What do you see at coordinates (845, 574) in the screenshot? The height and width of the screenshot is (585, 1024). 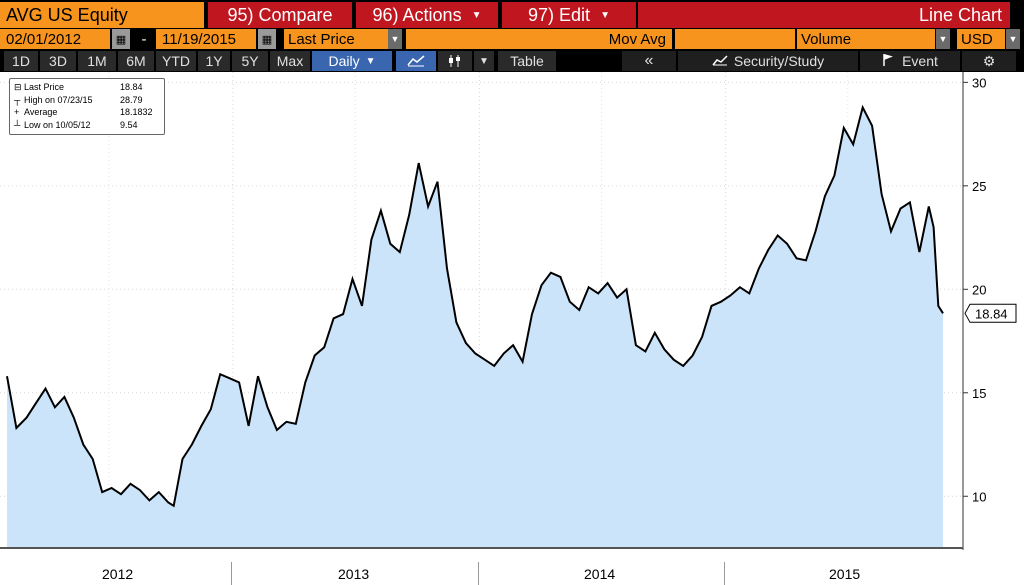 I see `x-tick-label: 2015` at bounding box center [845, 574].